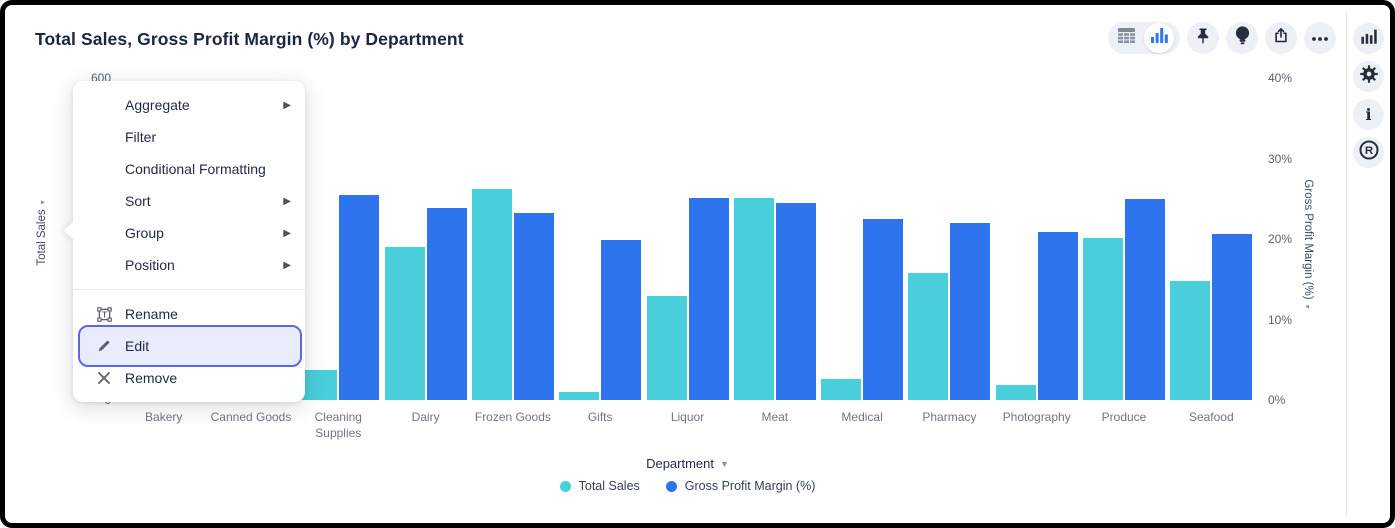  I want to click on menu-item-sort: Sort ▶, so click(208, 201).